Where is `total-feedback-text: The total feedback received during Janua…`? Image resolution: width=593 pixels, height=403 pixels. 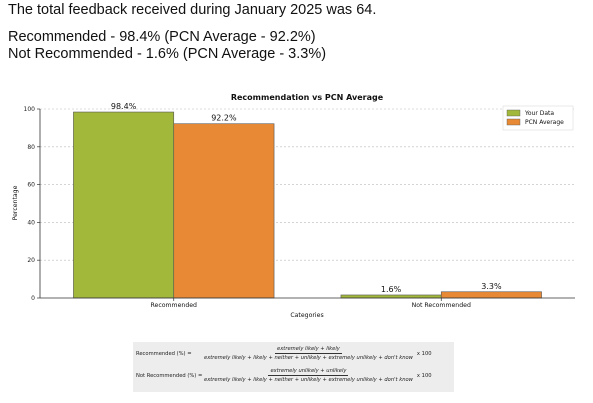
total-feedback-text: The total feedback received during Janua… is located at coordinates (192, 10).